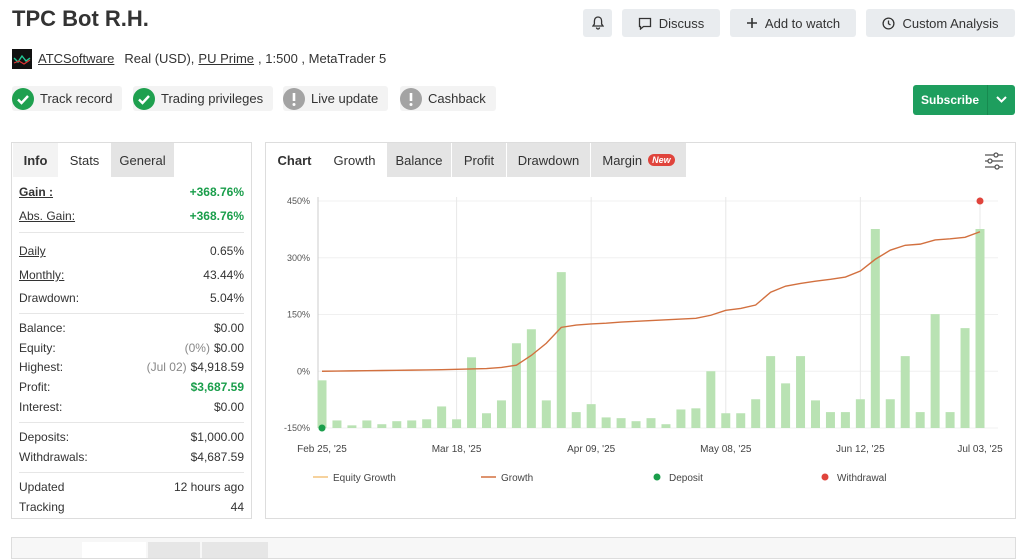 The image size is (1024, 559). What do you see at coordinates (32, 251) in the screenshot?
I see `stat-label: Daily` at bounding box center [32, 251].